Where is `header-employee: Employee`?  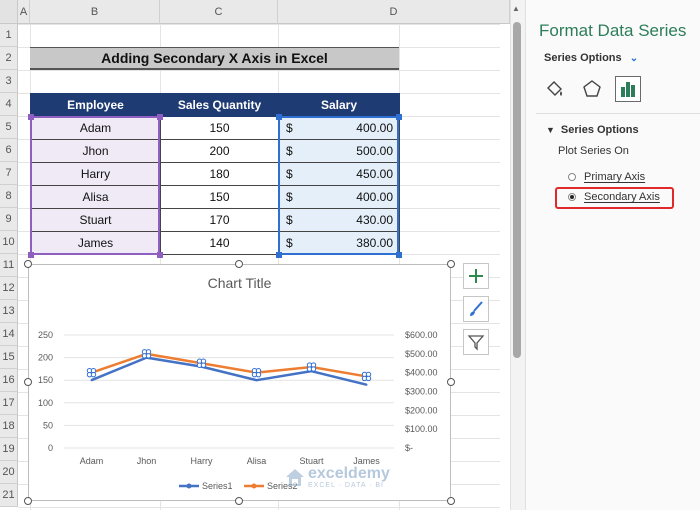
header-employee: Employee is located at coordinates (95, 105).